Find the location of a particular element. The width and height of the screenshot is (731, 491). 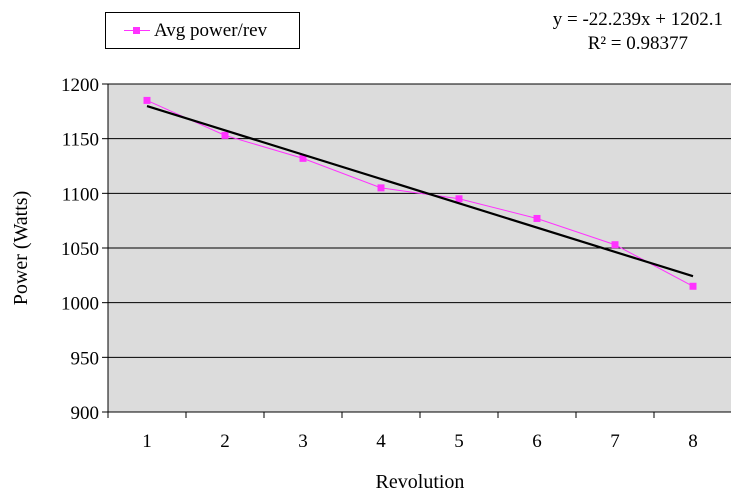

y-tick-label-1050: 1050 is located at coordinates (80, 249).